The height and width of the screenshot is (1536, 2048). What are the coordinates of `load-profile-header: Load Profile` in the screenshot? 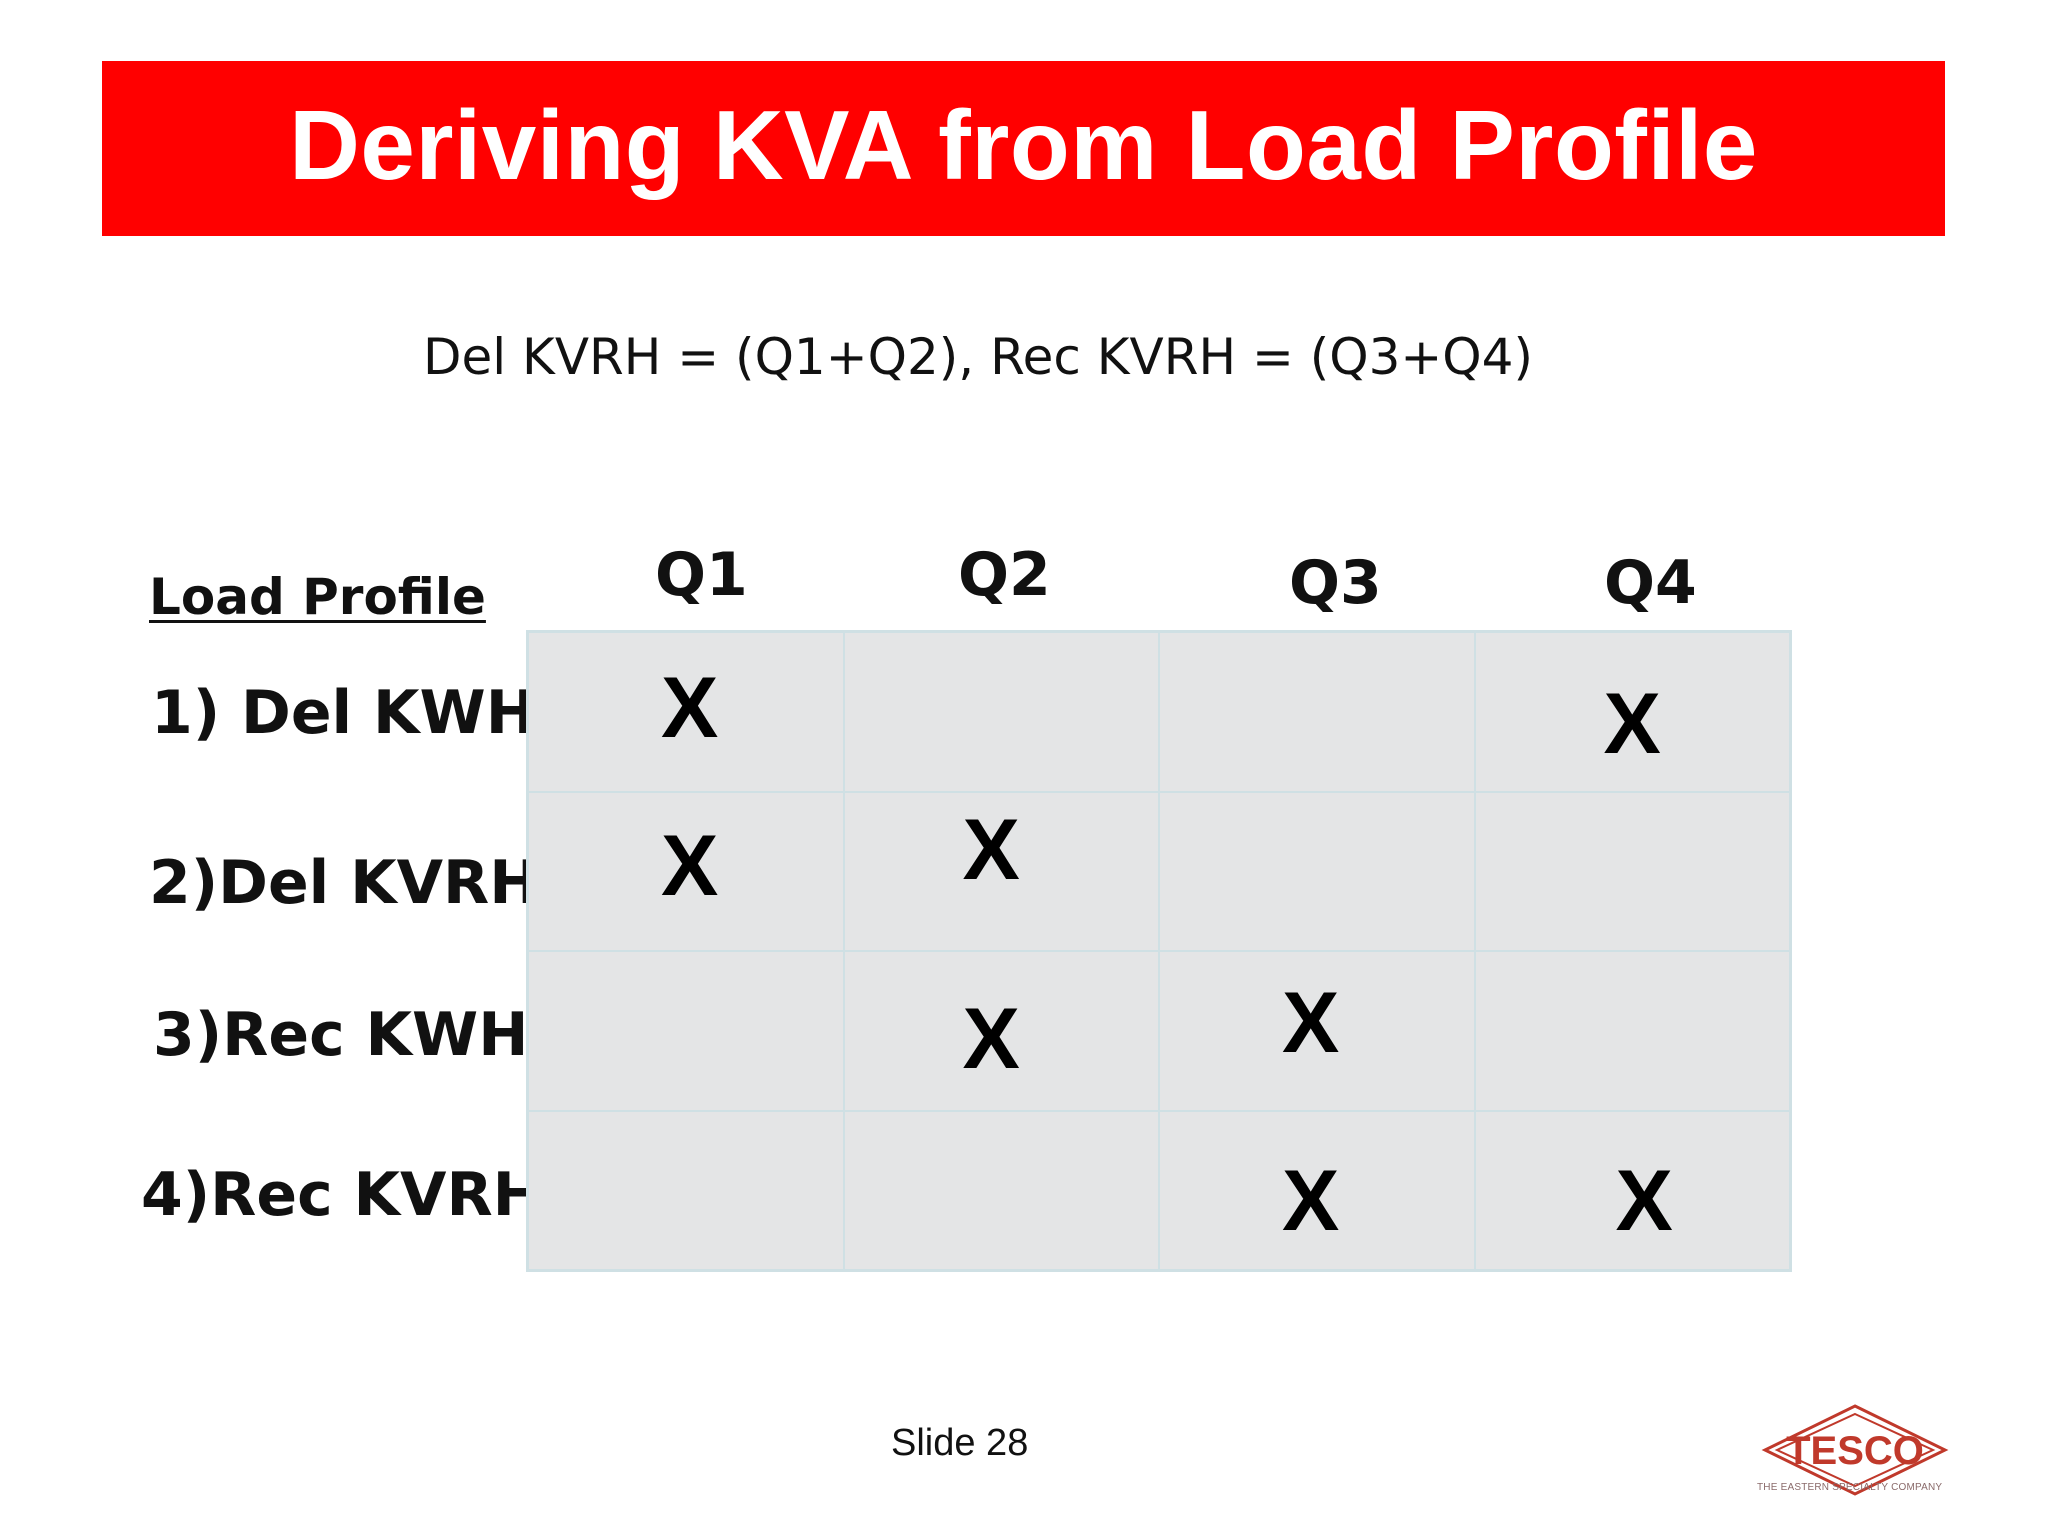 It's located at (317, 597).